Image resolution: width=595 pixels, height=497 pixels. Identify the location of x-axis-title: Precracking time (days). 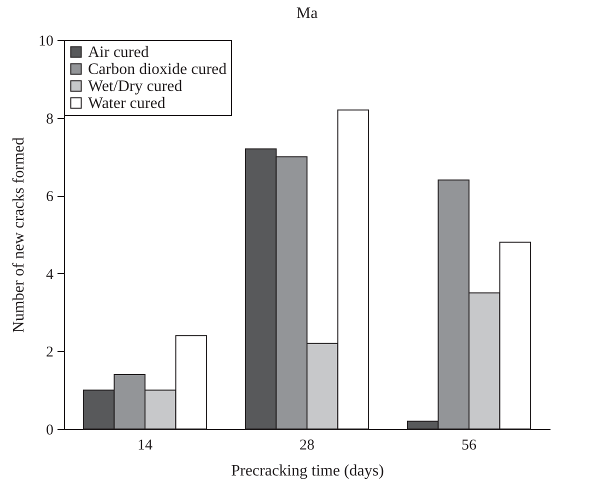
(307, 471).